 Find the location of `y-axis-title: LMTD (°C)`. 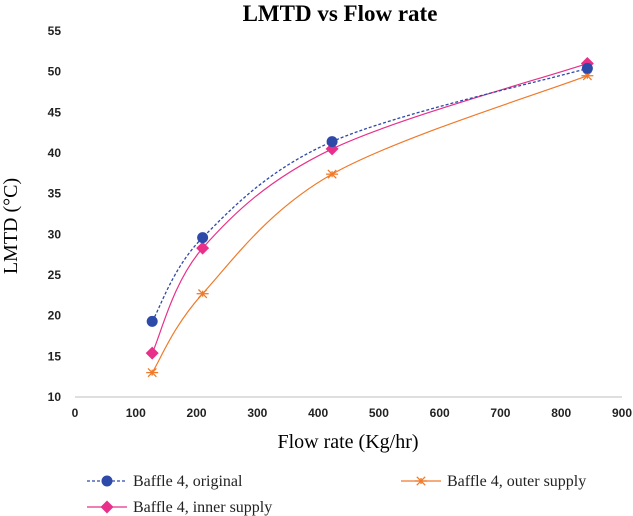

y-axis-title: LMTD (°C) is located at coordinates (11, 226).